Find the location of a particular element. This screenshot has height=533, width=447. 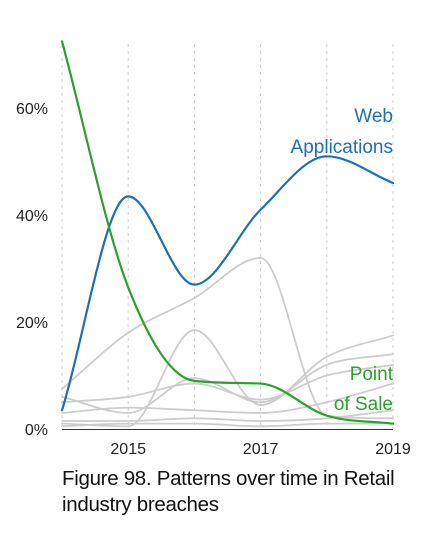

series-label-point-of-sale: of Sale is located at coordinates (363, 404).